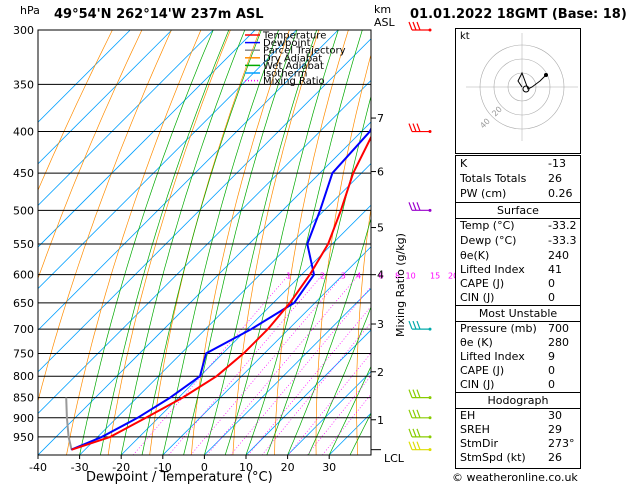 Image resolution: width=629 pixels, height=486 pixels. I want to click on surface-key: Lifted Index, so click(492, 269).